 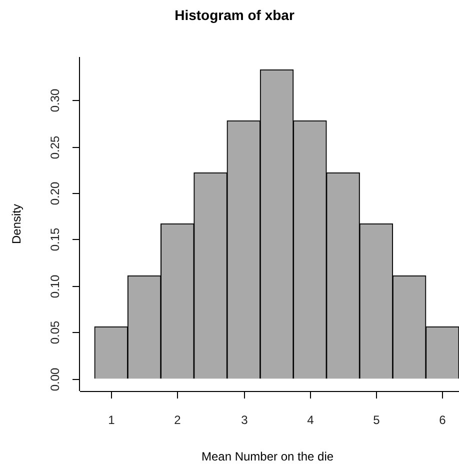 I want to click on x-axis-title: Mean Number on the die, so click(x=267, y=456).